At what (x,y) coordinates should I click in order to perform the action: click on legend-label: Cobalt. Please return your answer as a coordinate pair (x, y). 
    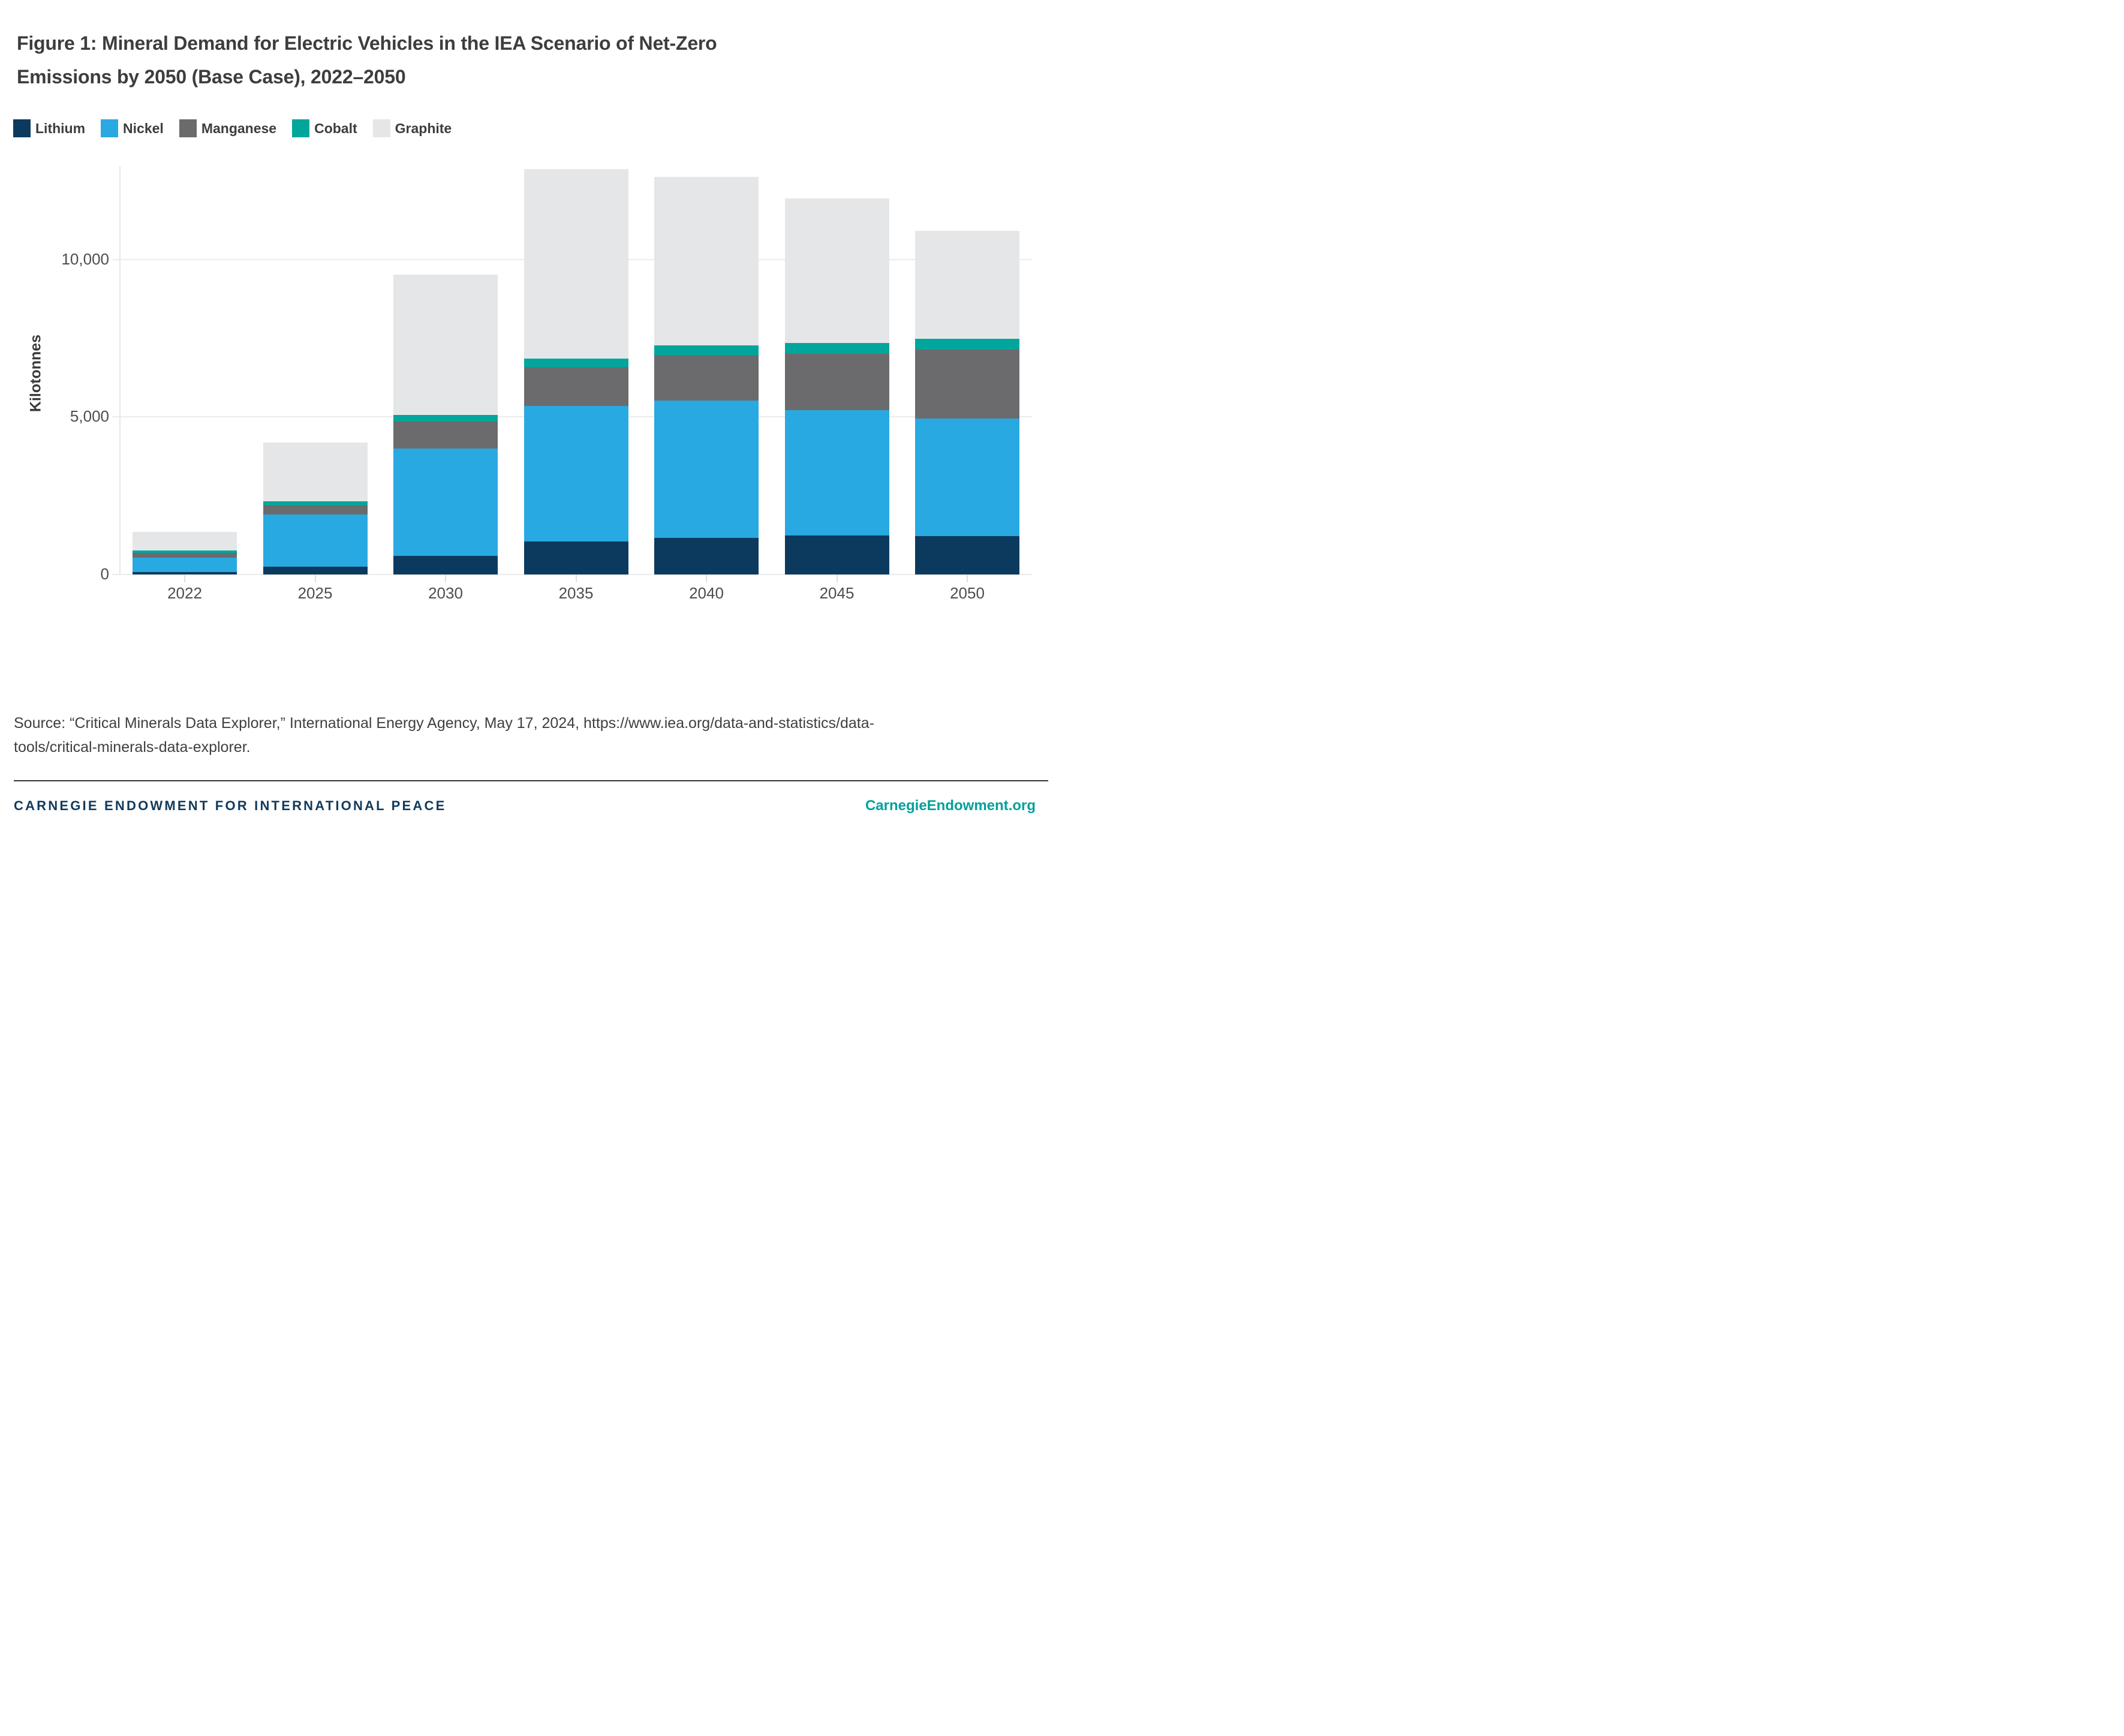
    Looking at the image, I should click on (335, 128).